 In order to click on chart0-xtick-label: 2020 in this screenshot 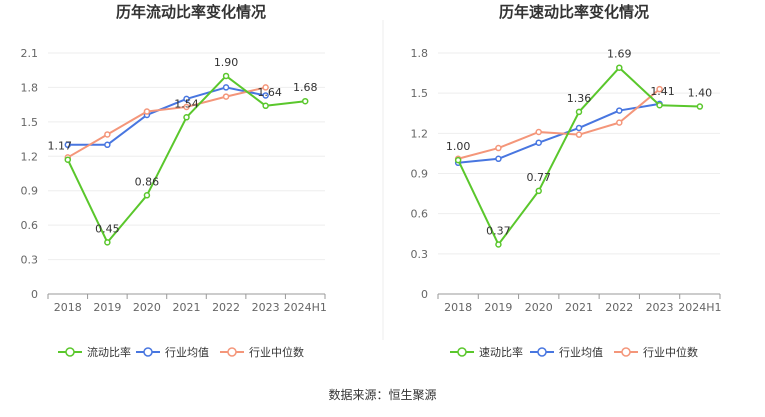, I will do `click(147, 307)`.